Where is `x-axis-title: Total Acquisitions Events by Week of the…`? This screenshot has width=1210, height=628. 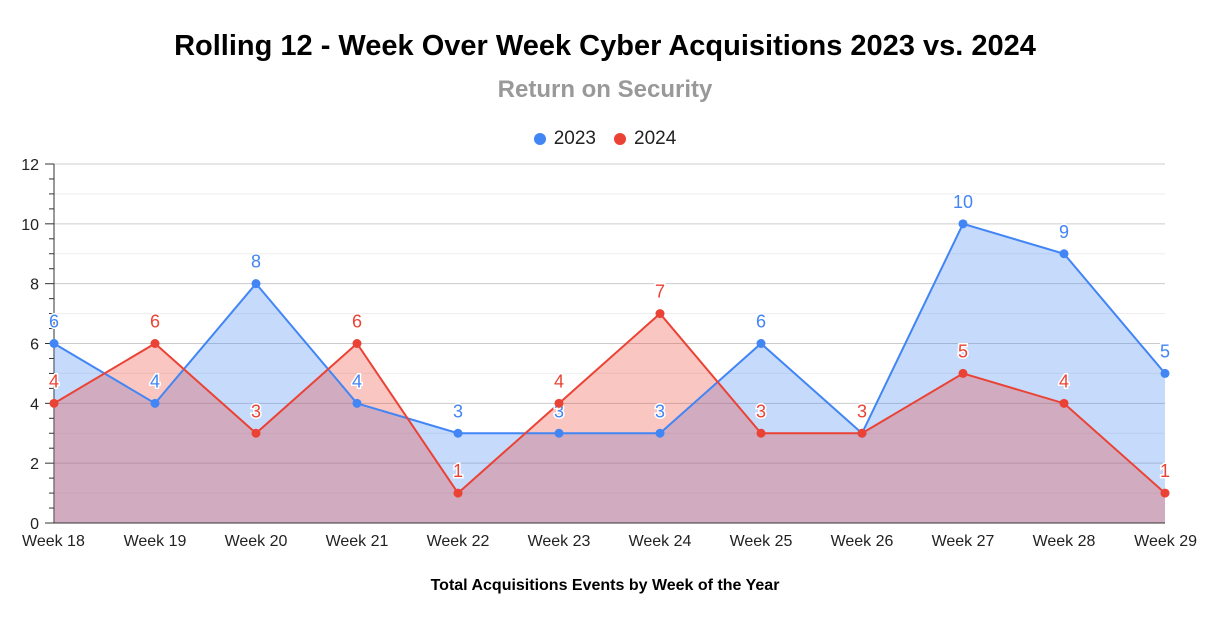
x-axis-title: Total Acquisitions Events by Week of the… is located at coordinates (605, 585).